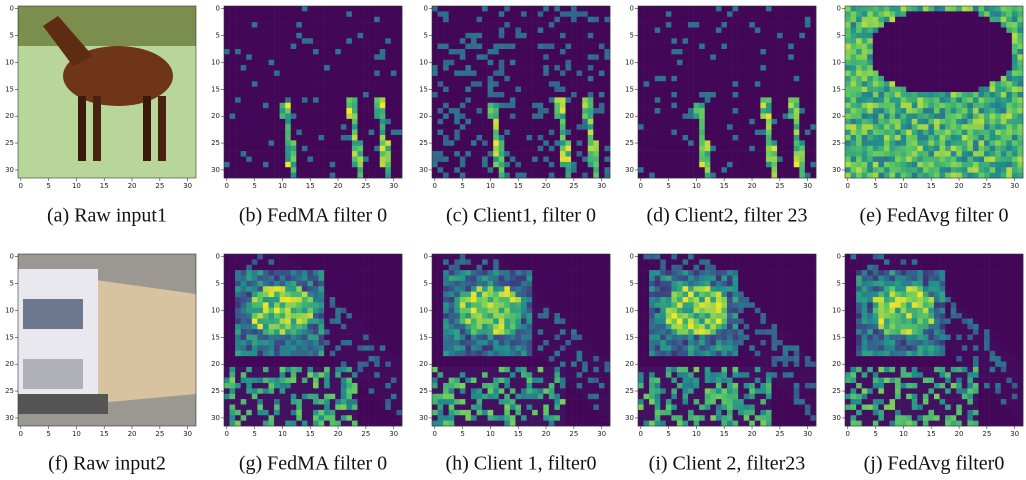 The height and width of the screenshot is (480, 1026). Describe the element at coordinates (839, 9) in the screenshot. I see `y-tick-label: 0` at that location.